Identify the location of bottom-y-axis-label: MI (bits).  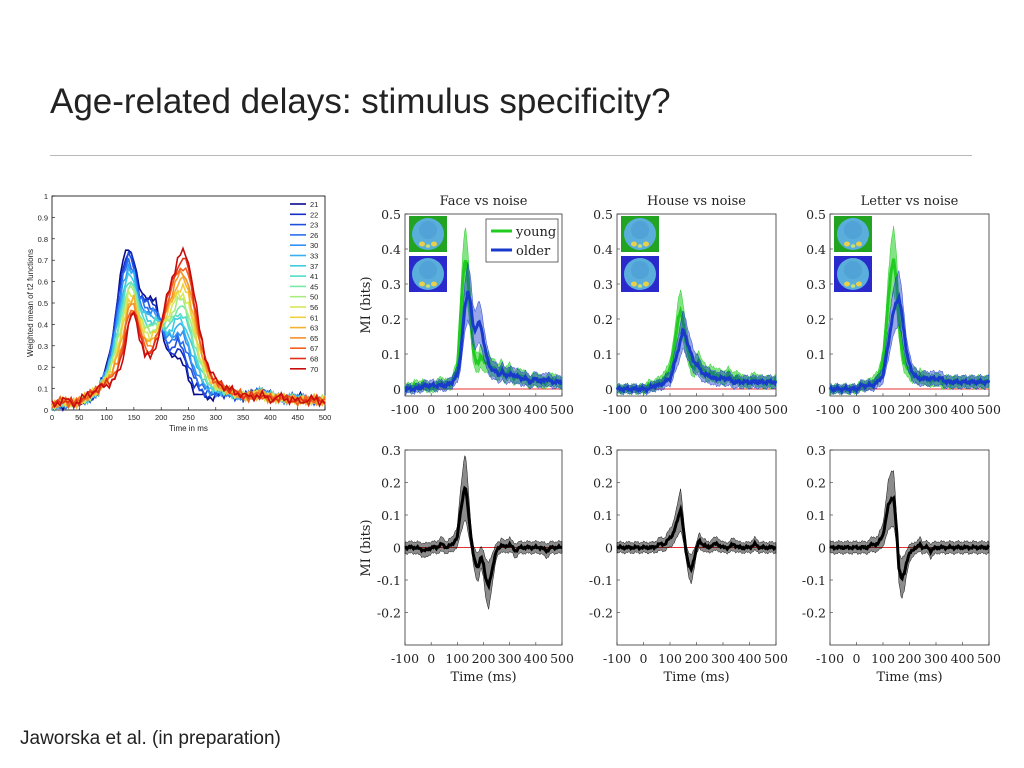
(366, 547).